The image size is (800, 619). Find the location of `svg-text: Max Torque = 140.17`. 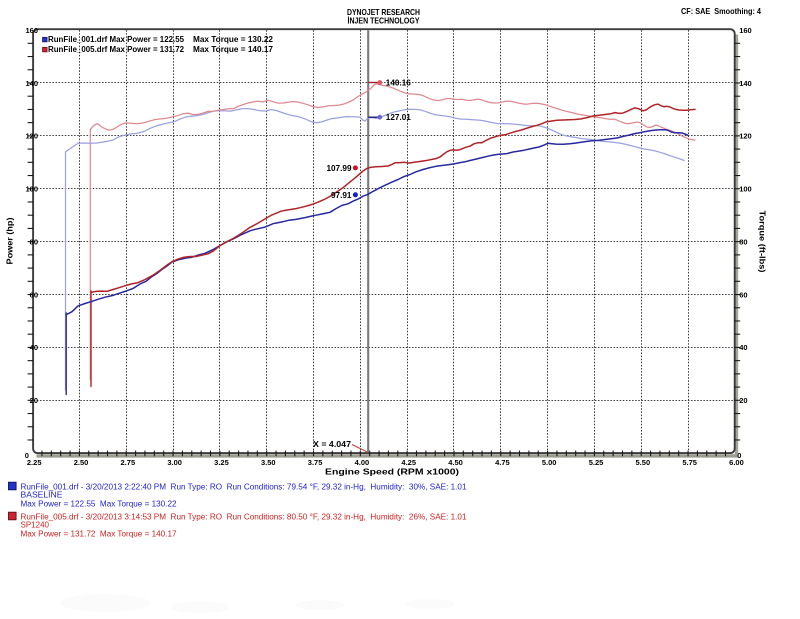

svg-text: Max Torque = 140.17 is located at coordinates (233, 49).